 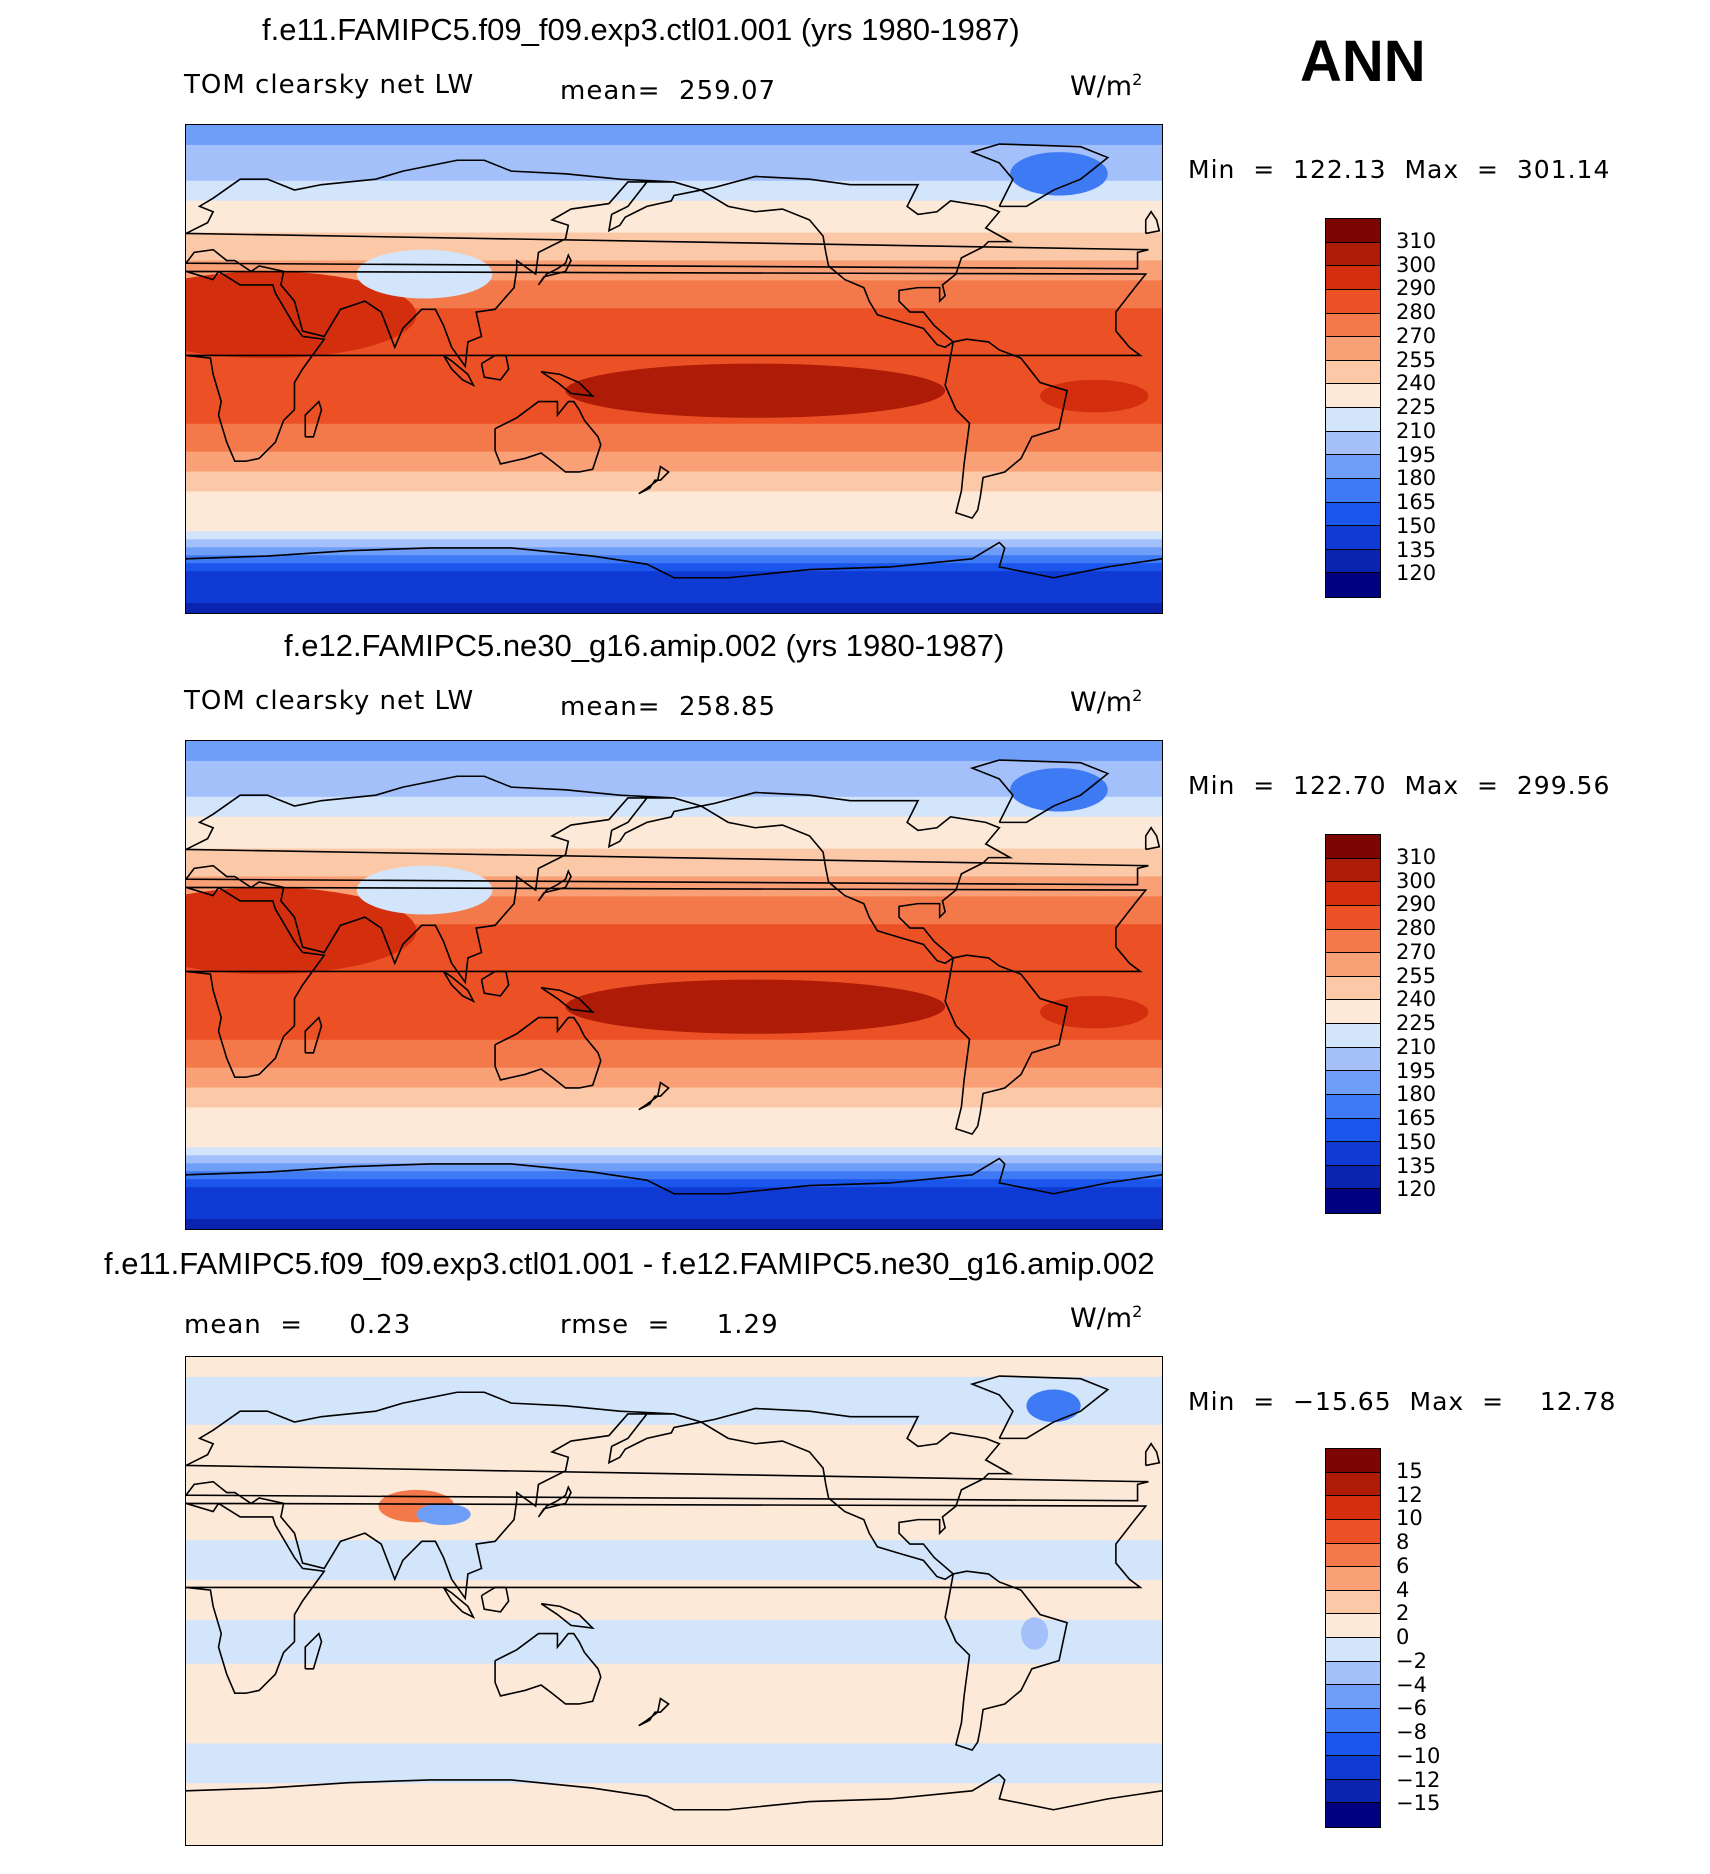 I want to click on colorbar-tick-label: 6, so click(x=1403, y=1565).